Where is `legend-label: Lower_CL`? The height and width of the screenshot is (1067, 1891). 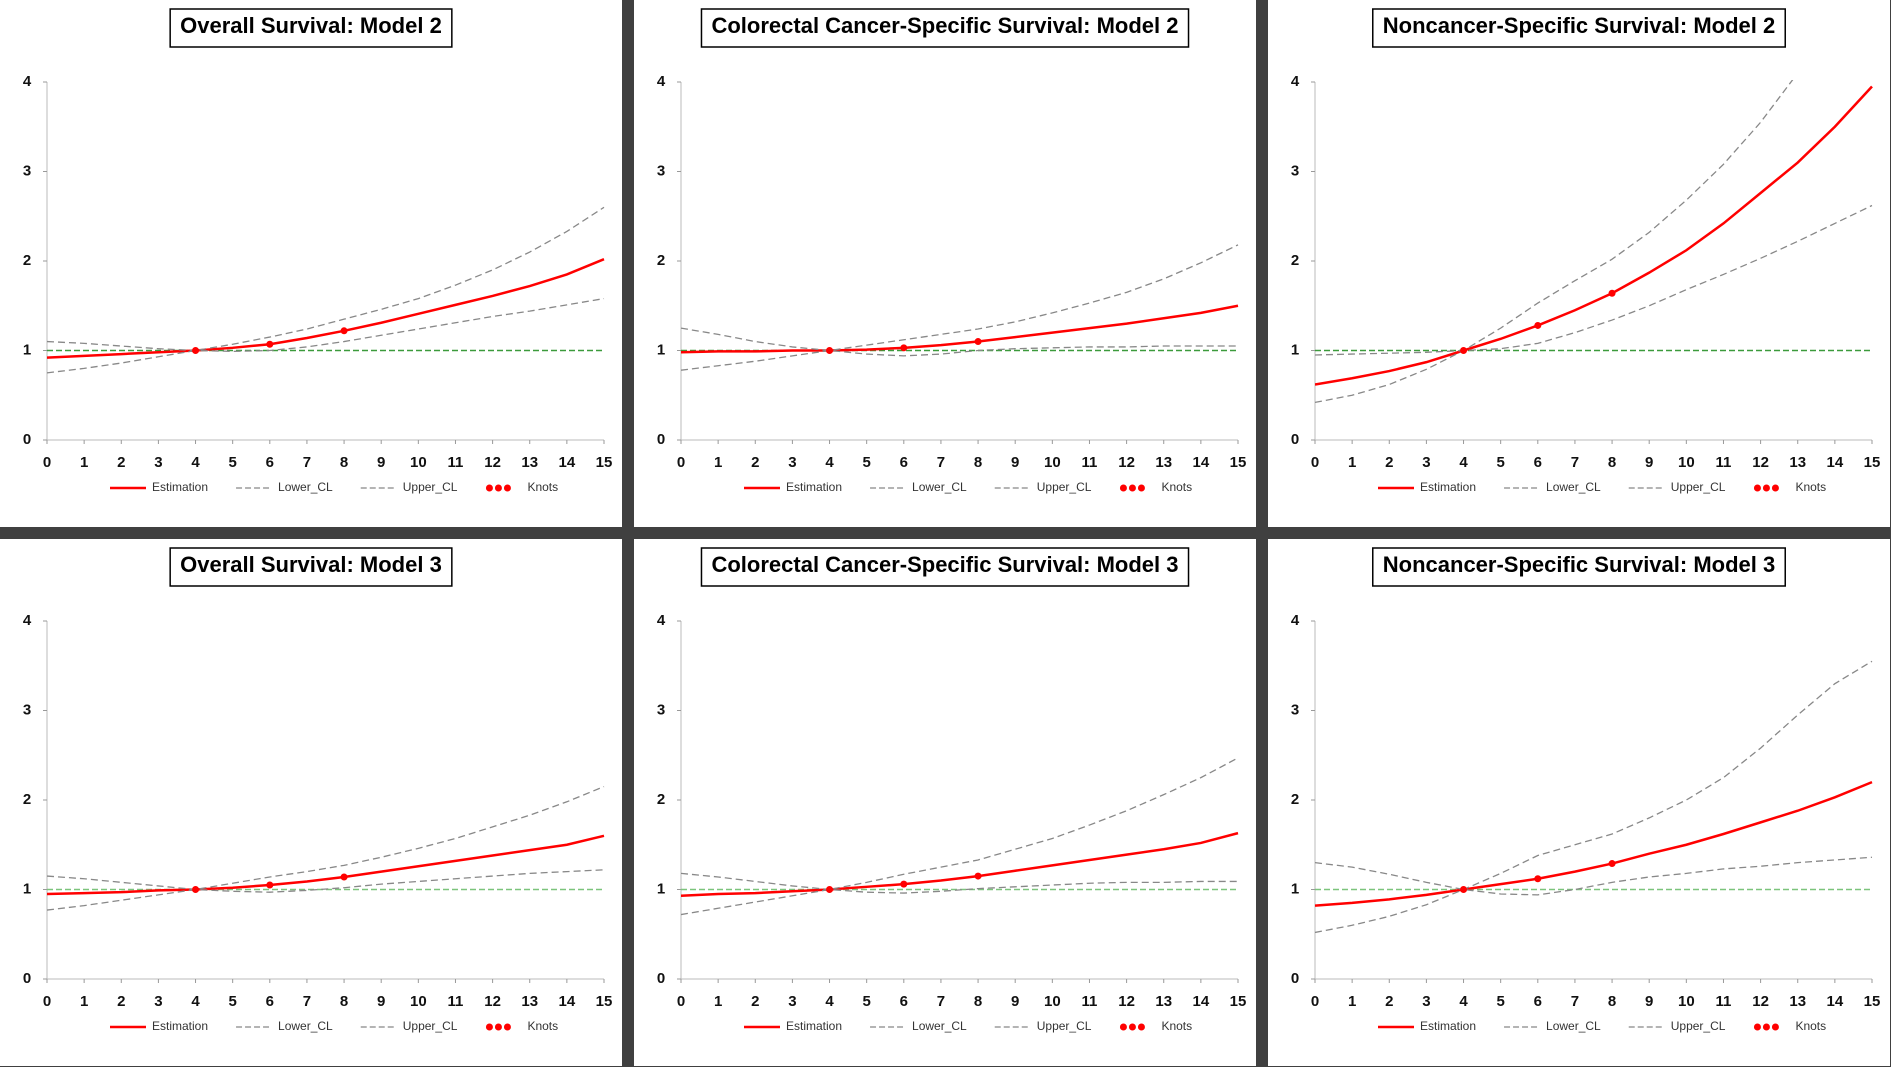 legend-label: Lower_CL is located at coordinates (305, 1026).